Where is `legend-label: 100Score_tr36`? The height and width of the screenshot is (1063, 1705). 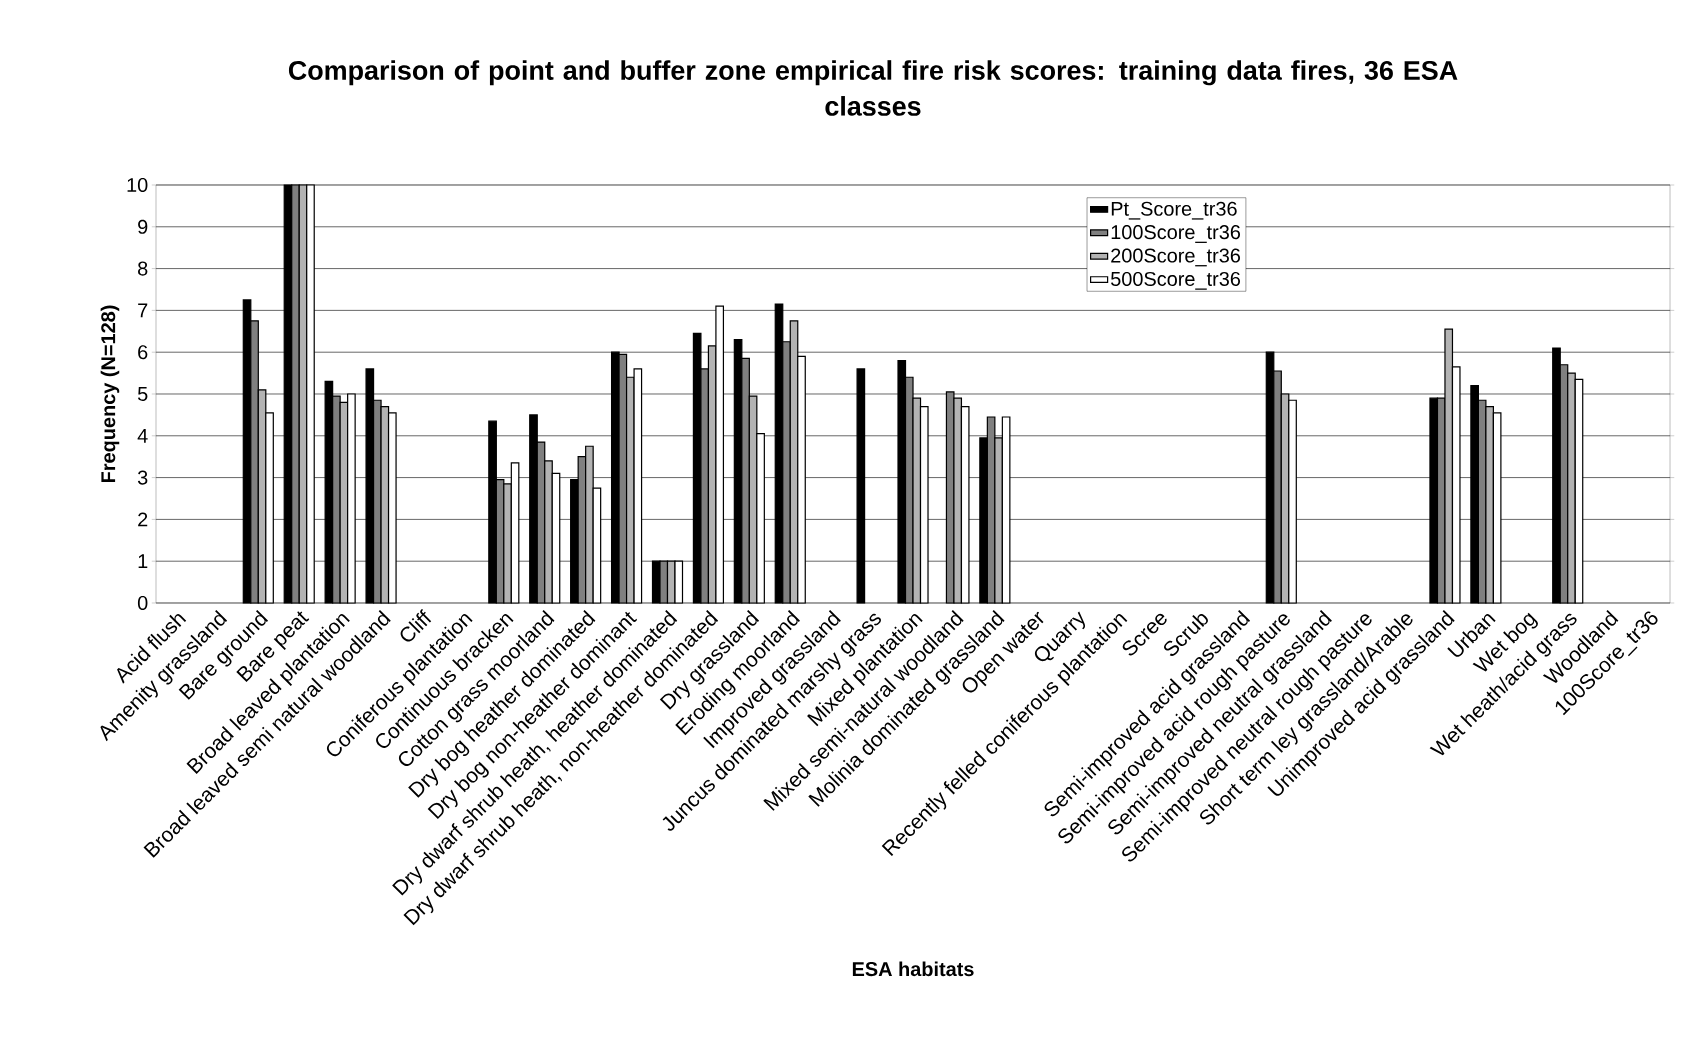 legend-label: 100Score_tr36 is located at coordinates (1176, 234).